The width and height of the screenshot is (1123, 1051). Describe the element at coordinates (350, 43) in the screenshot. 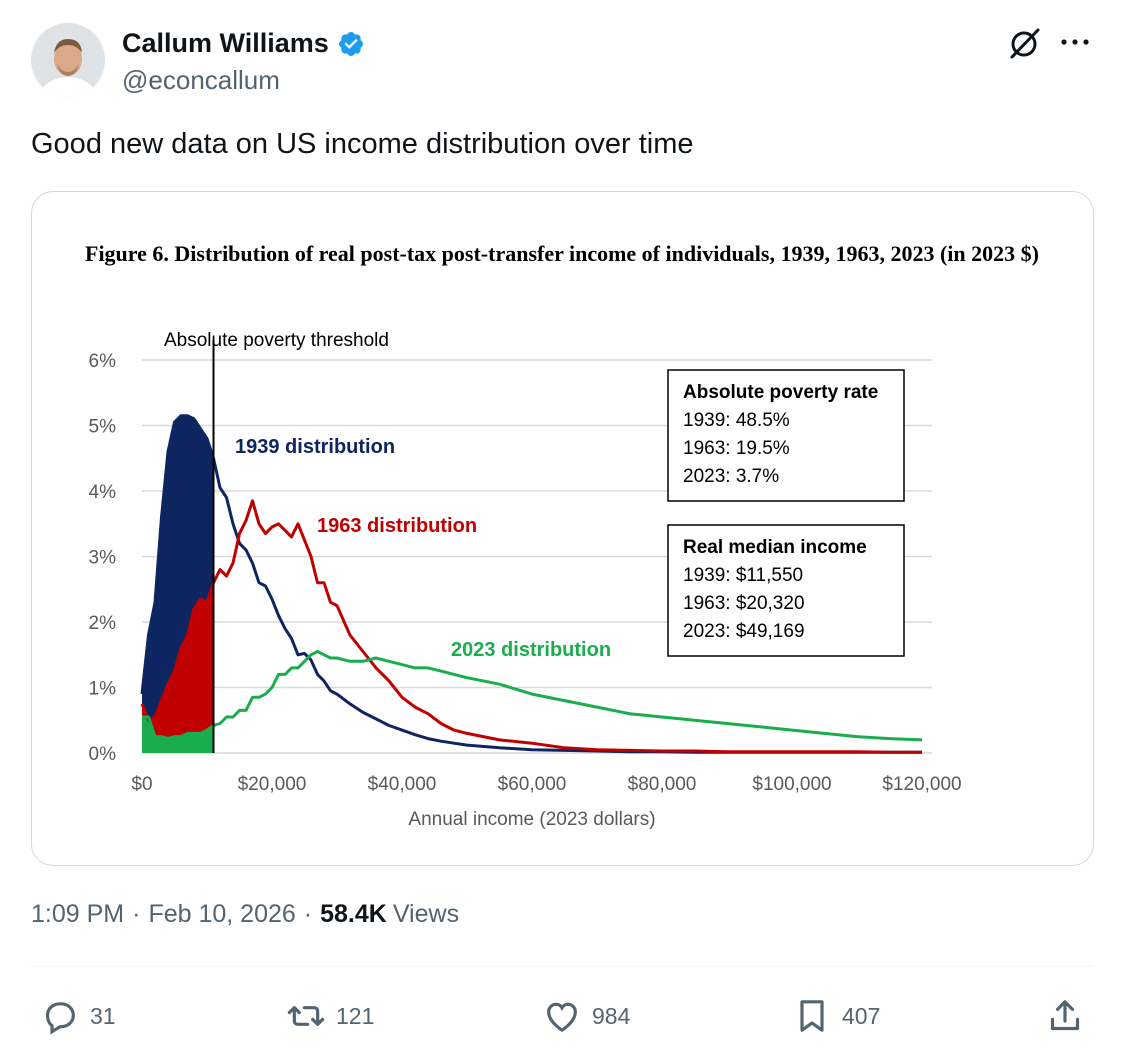

I see `verified-badge-icon` at that location.